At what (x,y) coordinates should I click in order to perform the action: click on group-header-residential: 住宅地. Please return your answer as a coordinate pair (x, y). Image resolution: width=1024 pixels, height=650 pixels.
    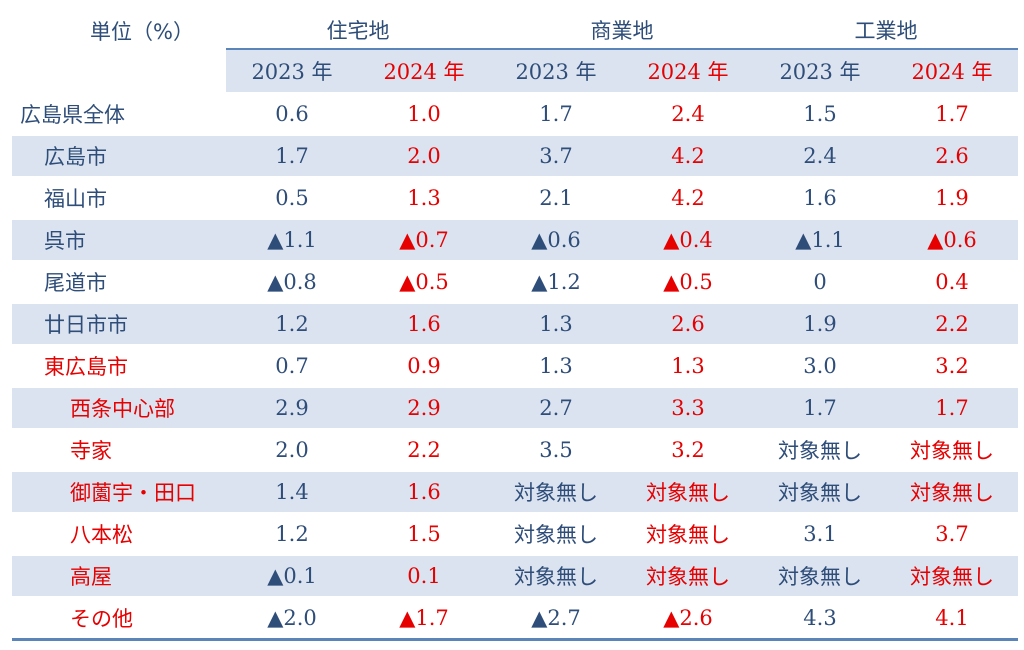
    Looking at the image, I should click on (358, 31).